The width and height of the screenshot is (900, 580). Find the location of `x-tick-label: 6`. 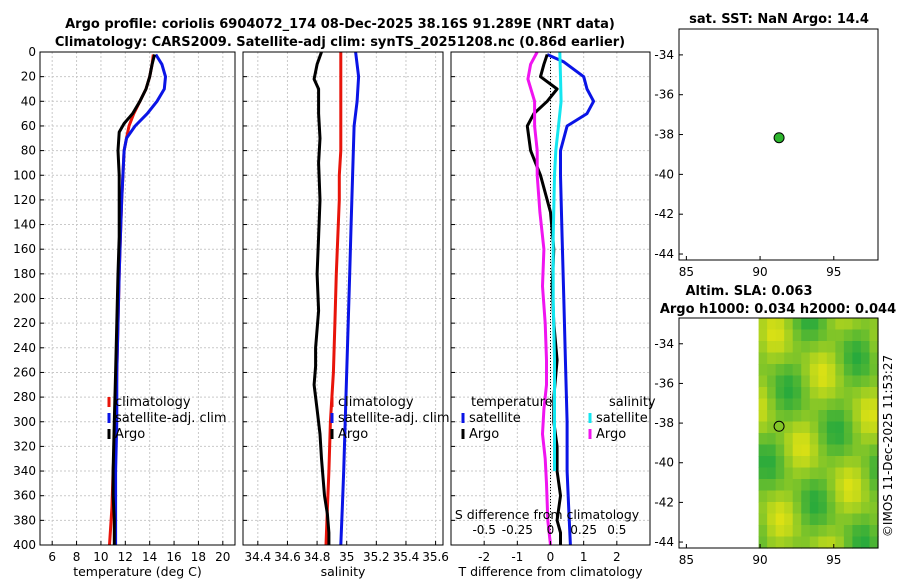

x-tick-label: 6 is located at coordinates (52, 557).